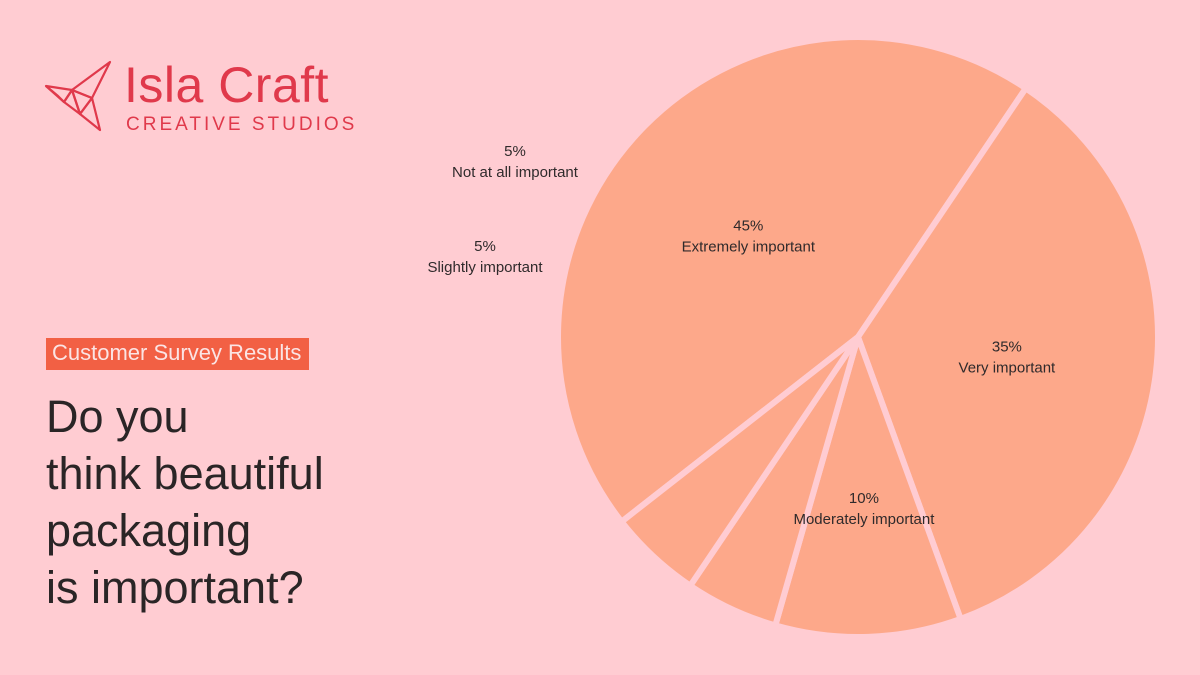 The image size is (1200, 675). What do you see at coordinates (749, 247) in the screenshot?
I see `slice-category-label: Extremely important` at bounding box center [749, 247].